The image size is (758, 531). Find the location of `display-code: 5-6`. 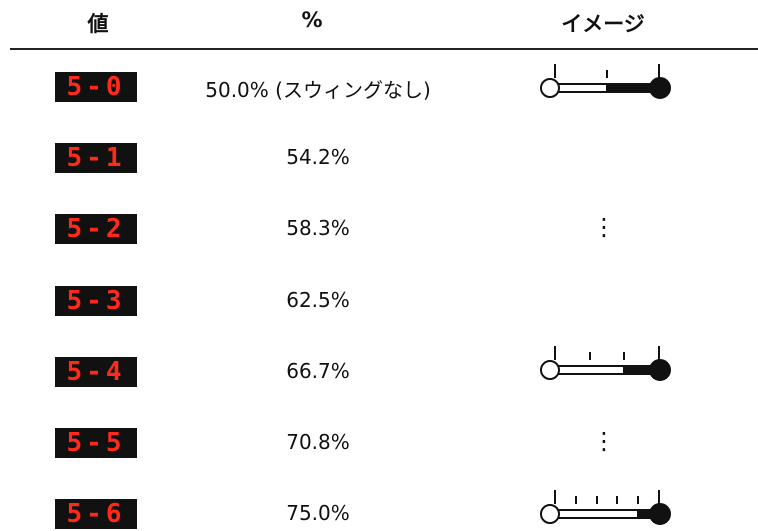

display-code: 5-6 is located at coordinates (96, 514).